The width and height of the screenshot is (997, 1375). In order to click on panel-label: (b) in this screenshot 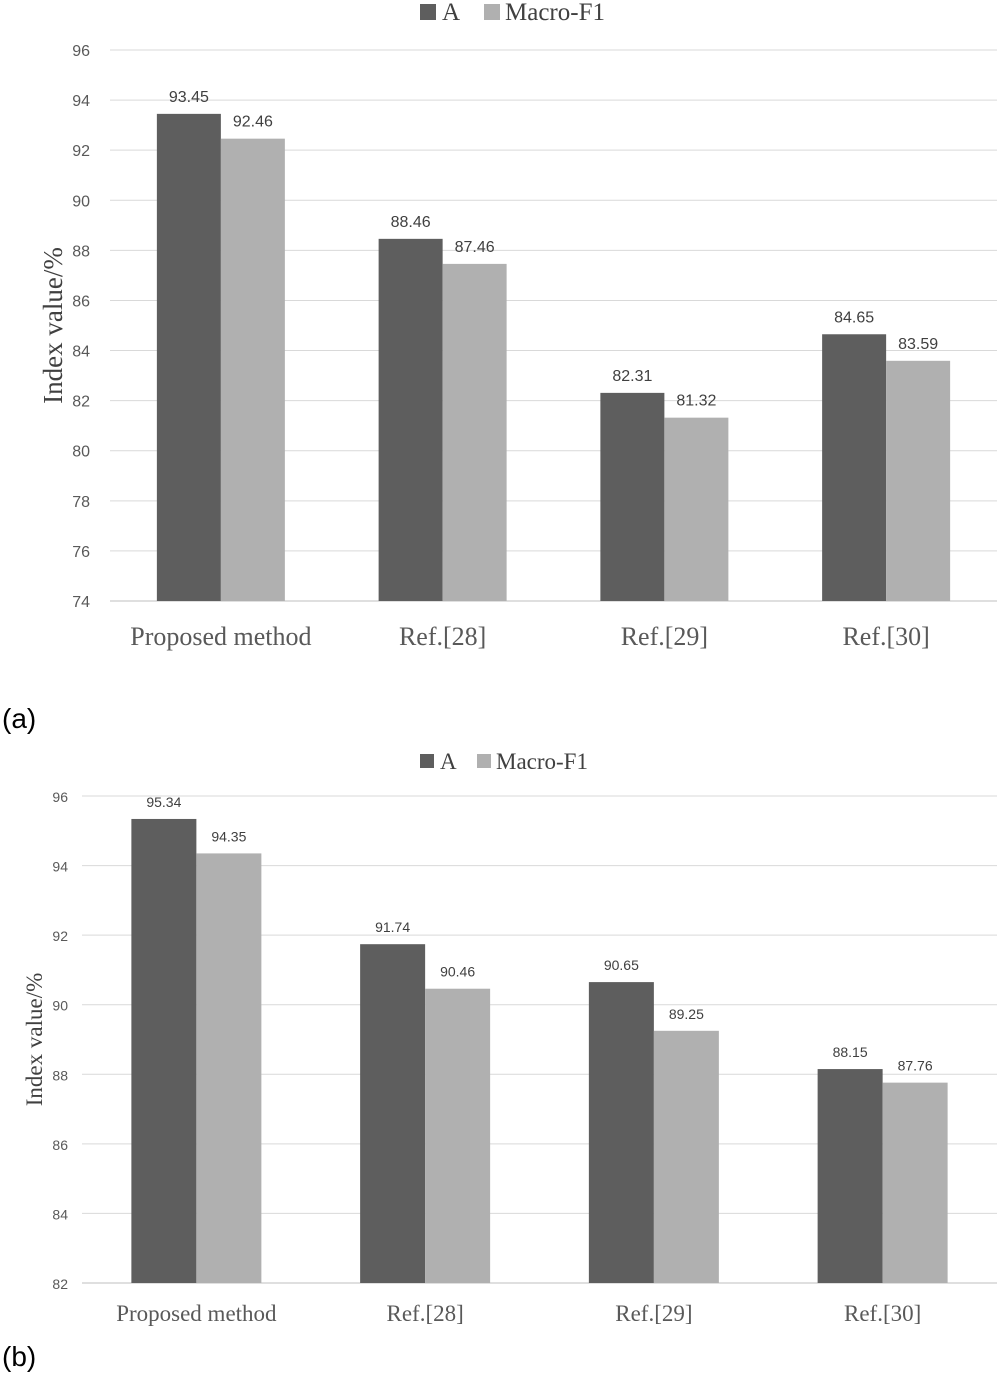, I will do `click(19, 1356)`.